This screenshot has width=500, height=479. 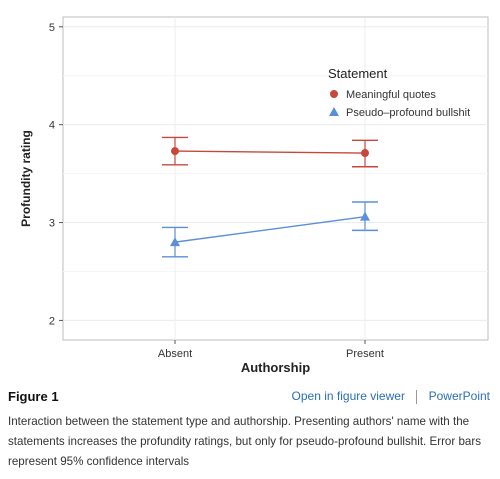 I want to click on y-tick-label: 5, so click(x=52, y=28).